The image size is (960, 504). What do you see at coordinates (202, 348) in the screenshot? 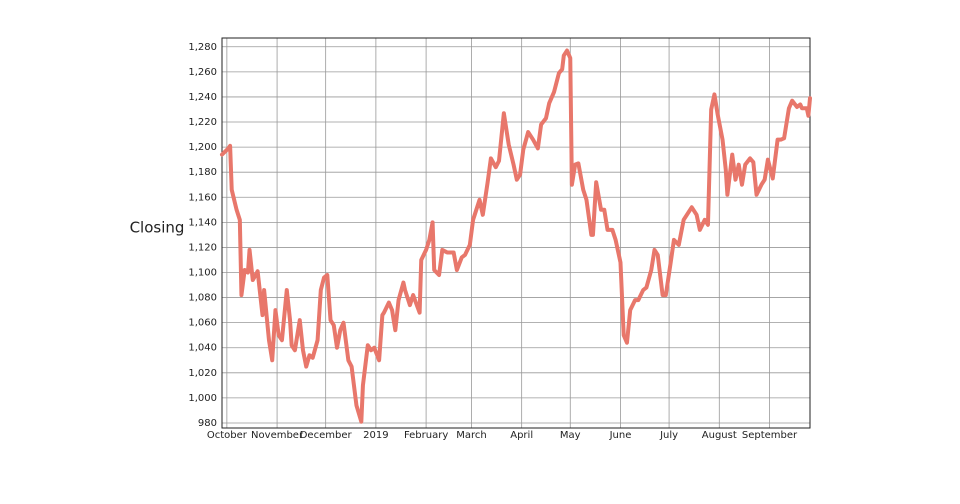
I see `y-tick-label: 1,040` at bounding box center [202, 348].